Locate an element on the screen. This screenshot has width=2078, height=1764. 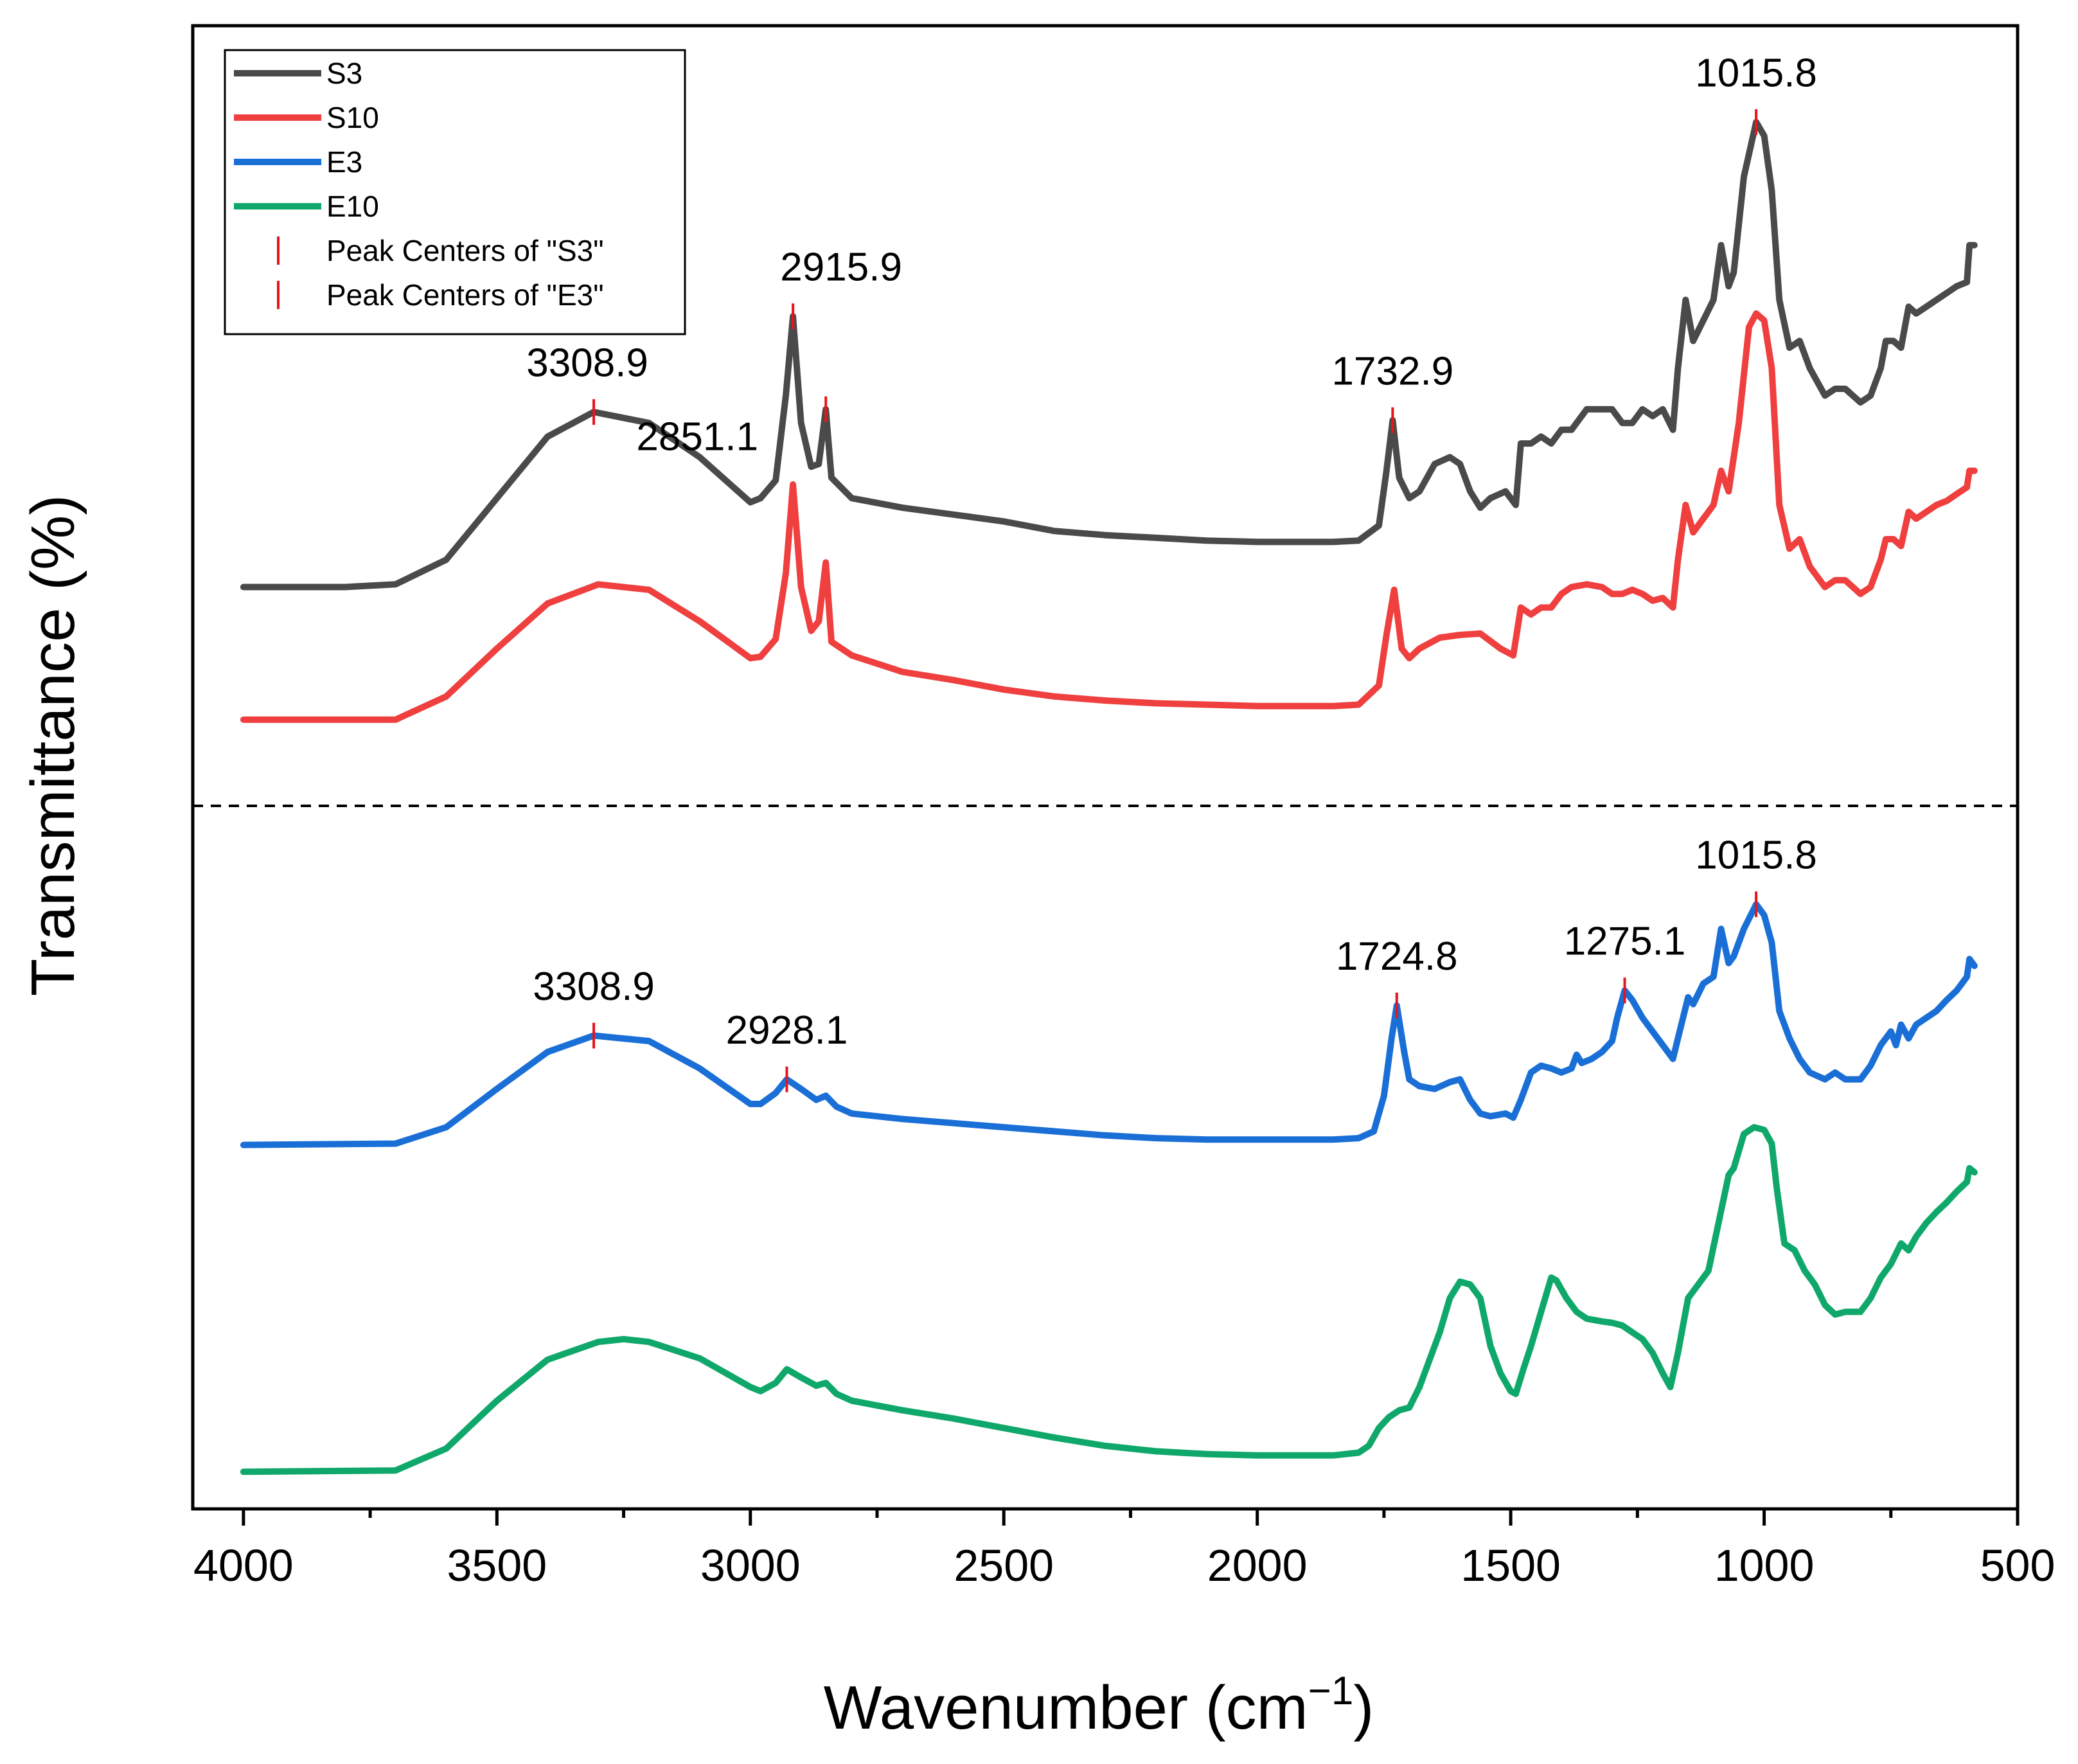
legend-label-2: E3 is located at coordinates (344, 162).